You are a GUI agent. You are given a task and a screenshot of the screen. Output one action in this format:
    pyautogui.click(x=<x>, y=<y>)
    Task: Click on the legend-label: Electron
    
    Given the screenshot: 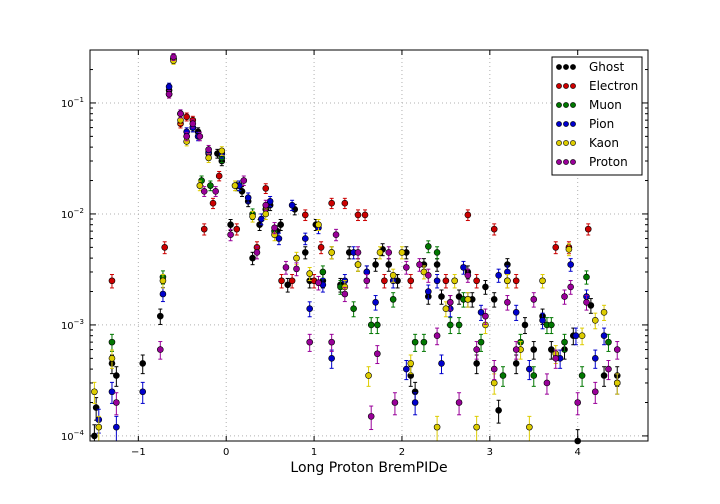 What is the action you would take?
    pyautogui.click(x=613, y=86)
    